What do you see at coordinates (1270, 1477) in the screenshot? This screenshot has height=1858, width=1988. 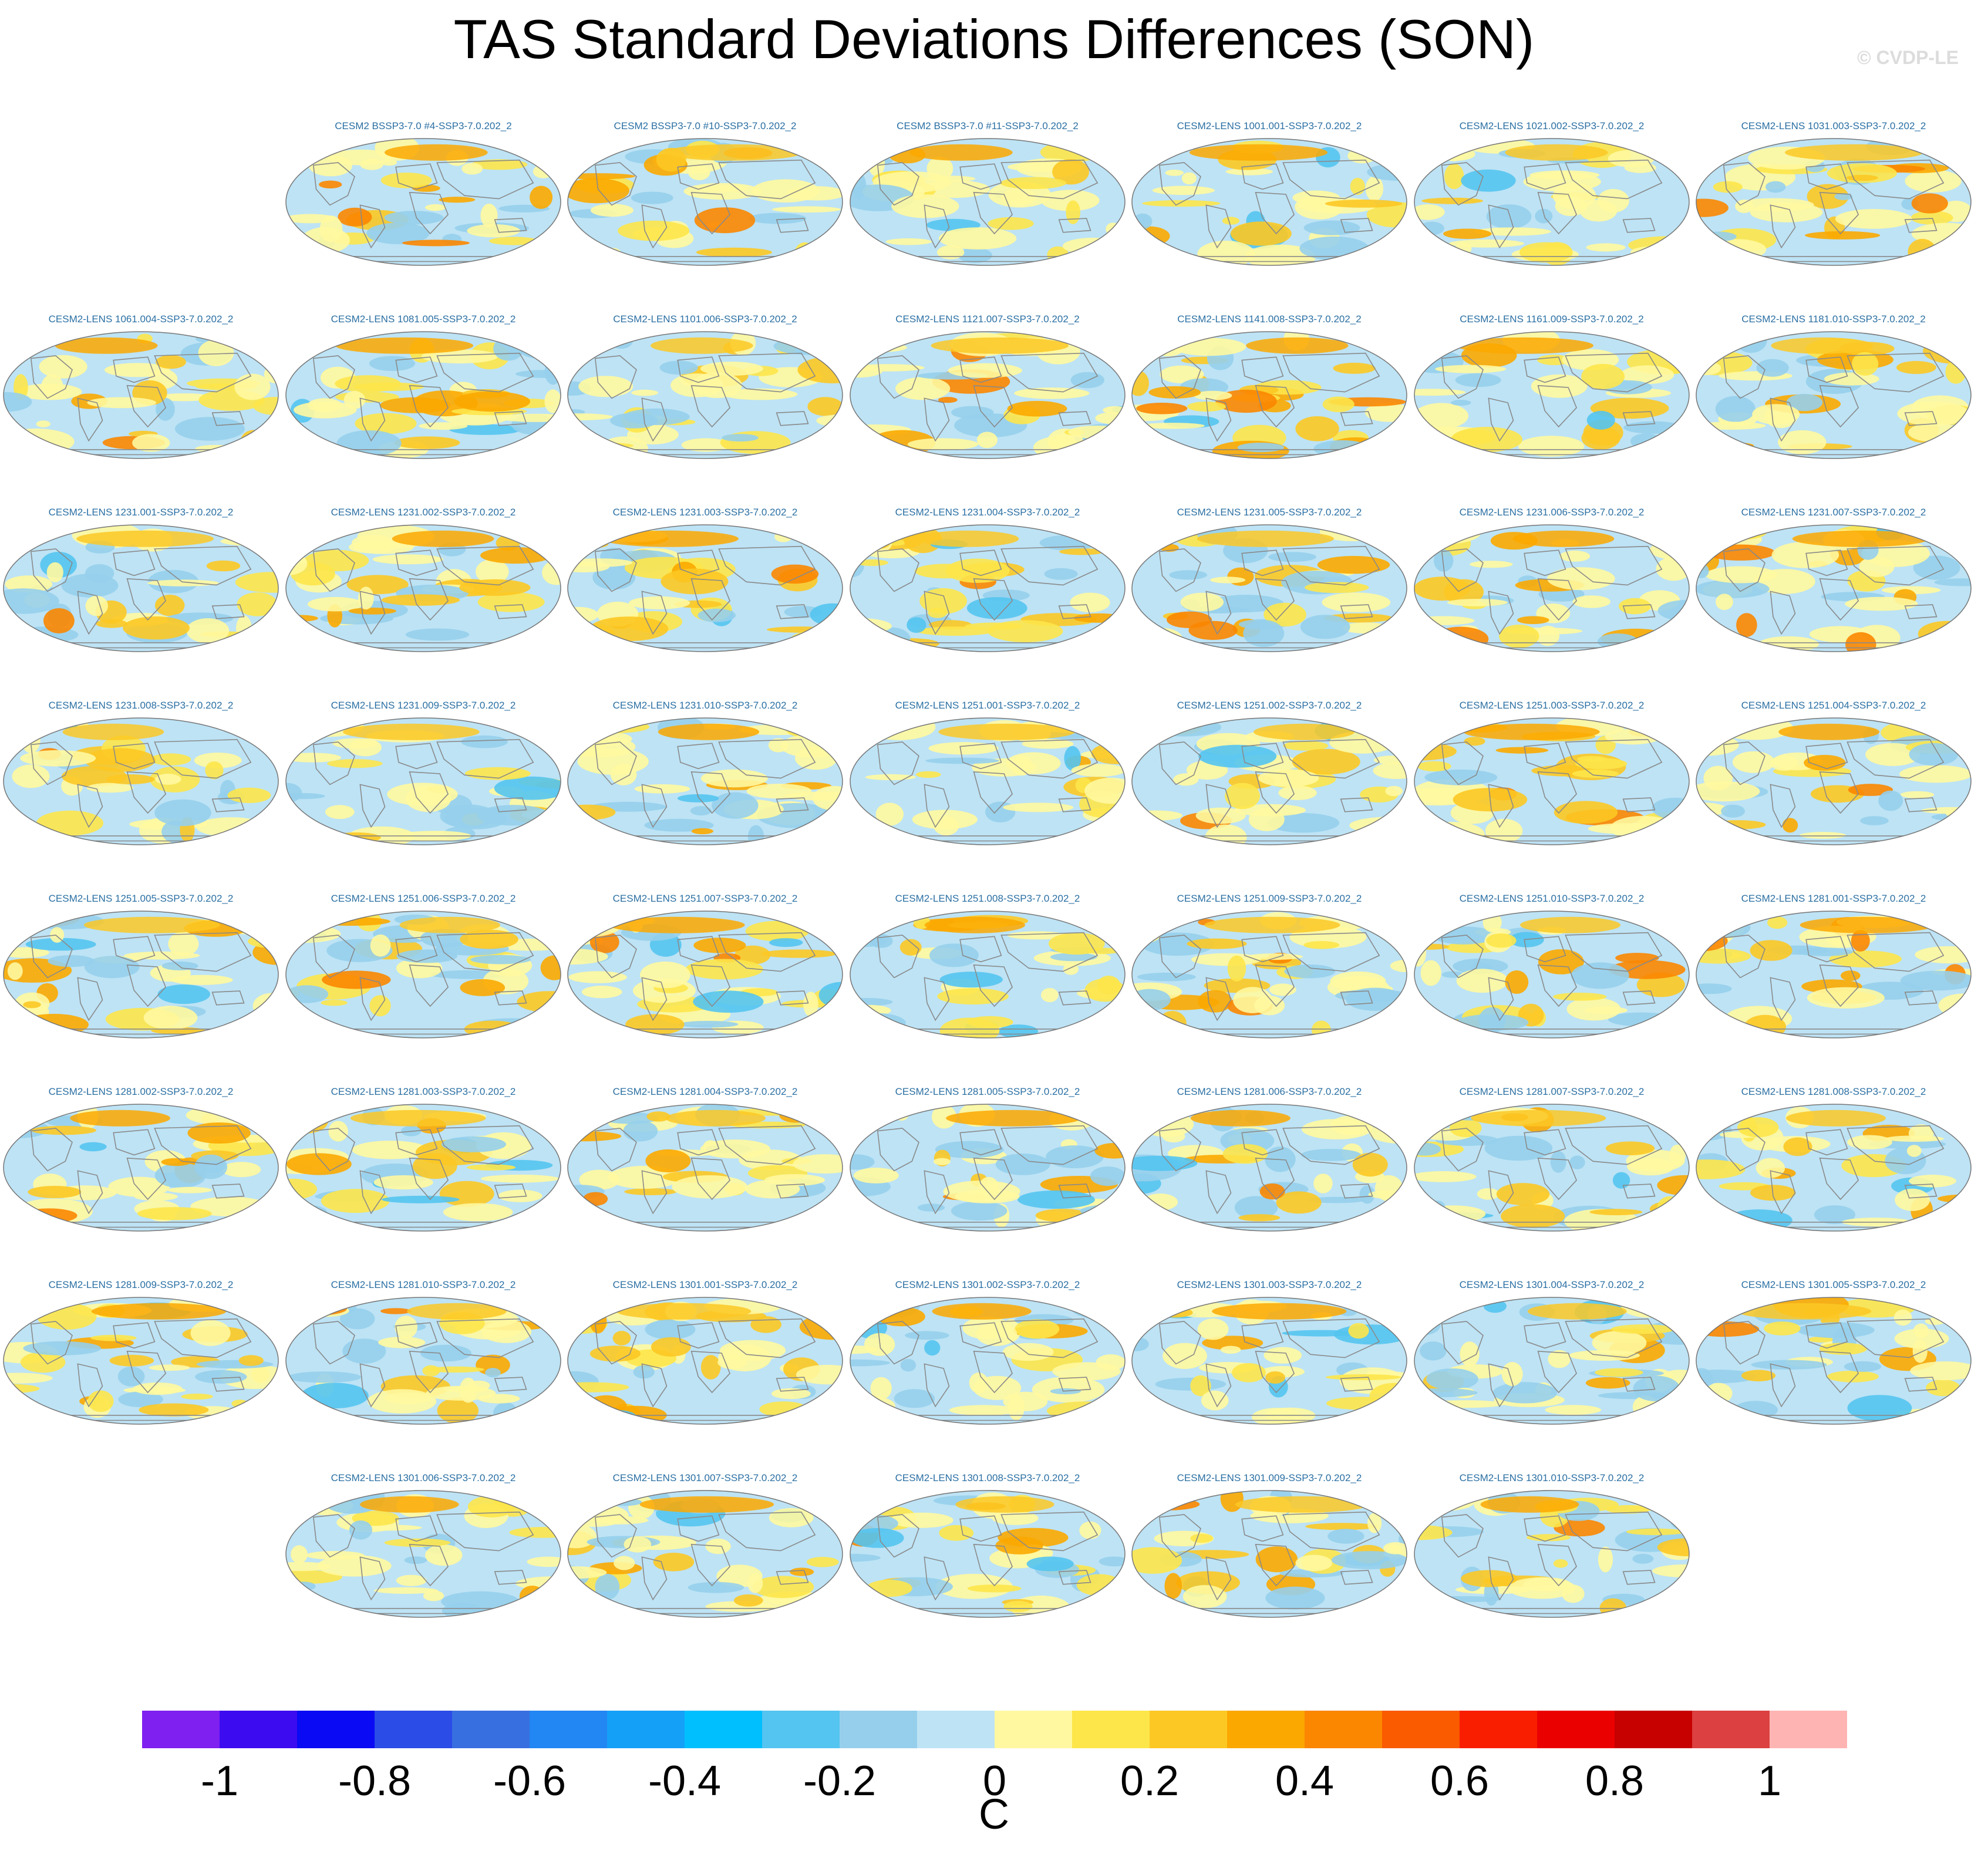 I see `panel-title: CESM2-LENS 1301.009-SSP3-7.0.202_2` at bounding box center [1270, 1477].